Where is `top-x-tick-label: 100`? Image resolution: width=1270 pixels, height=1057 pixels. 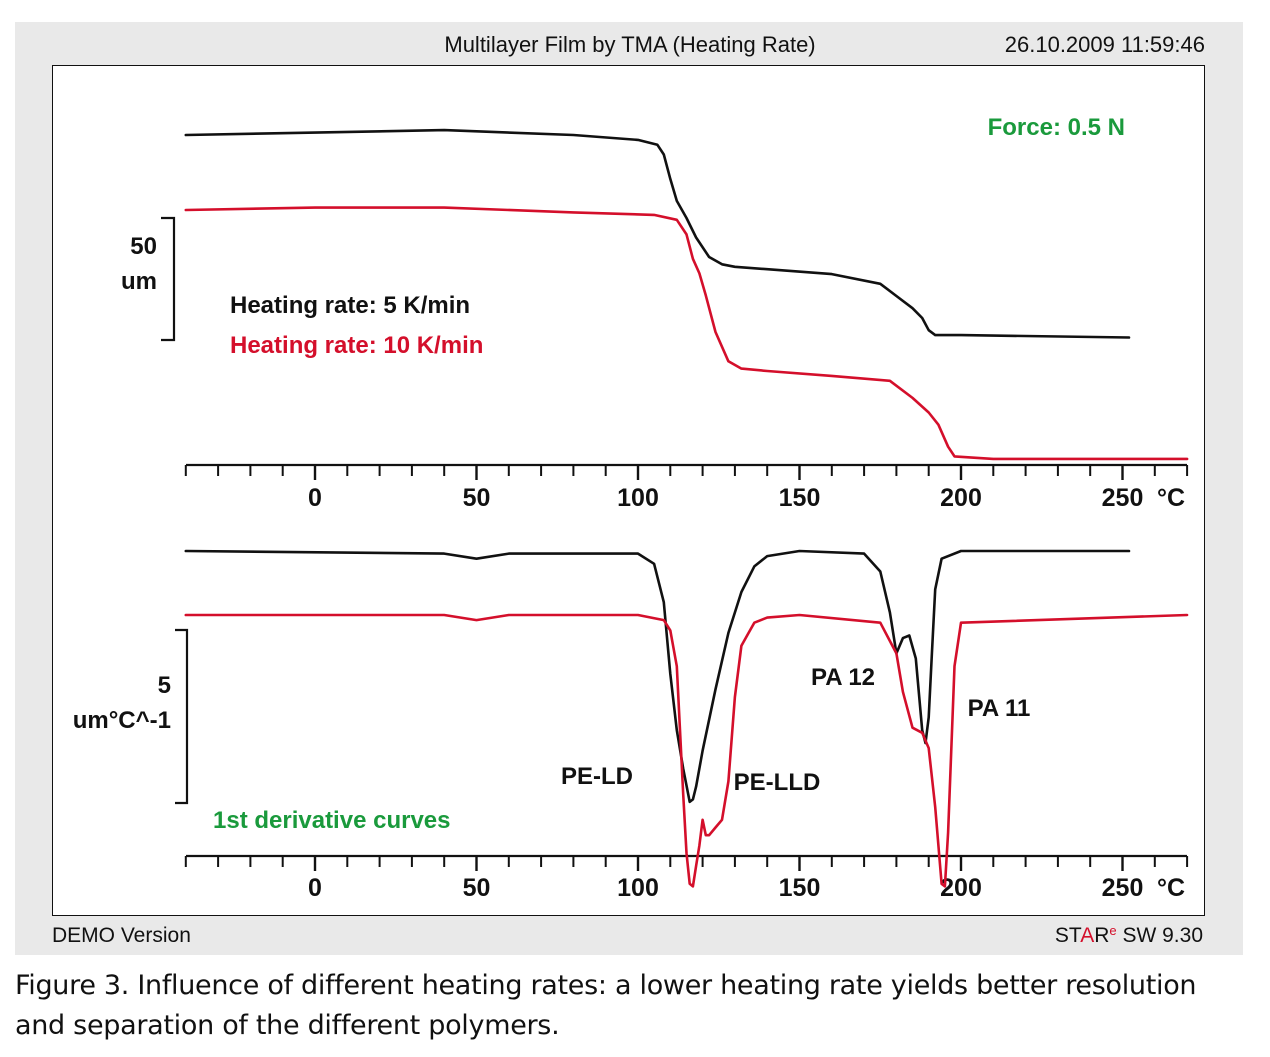 top-x-tick-label: 100 is located at coordinates (638, 498).